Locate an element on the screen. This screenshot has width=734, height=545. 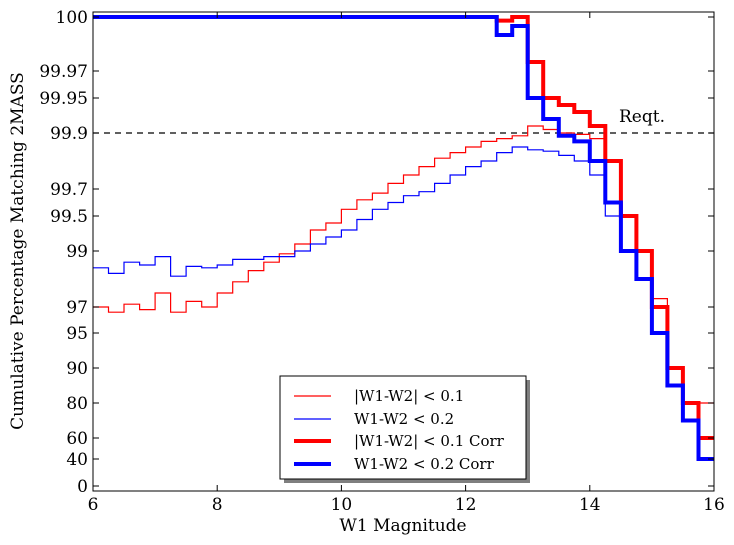
x-tick-label: 12 is located at coordinates (466, 505).